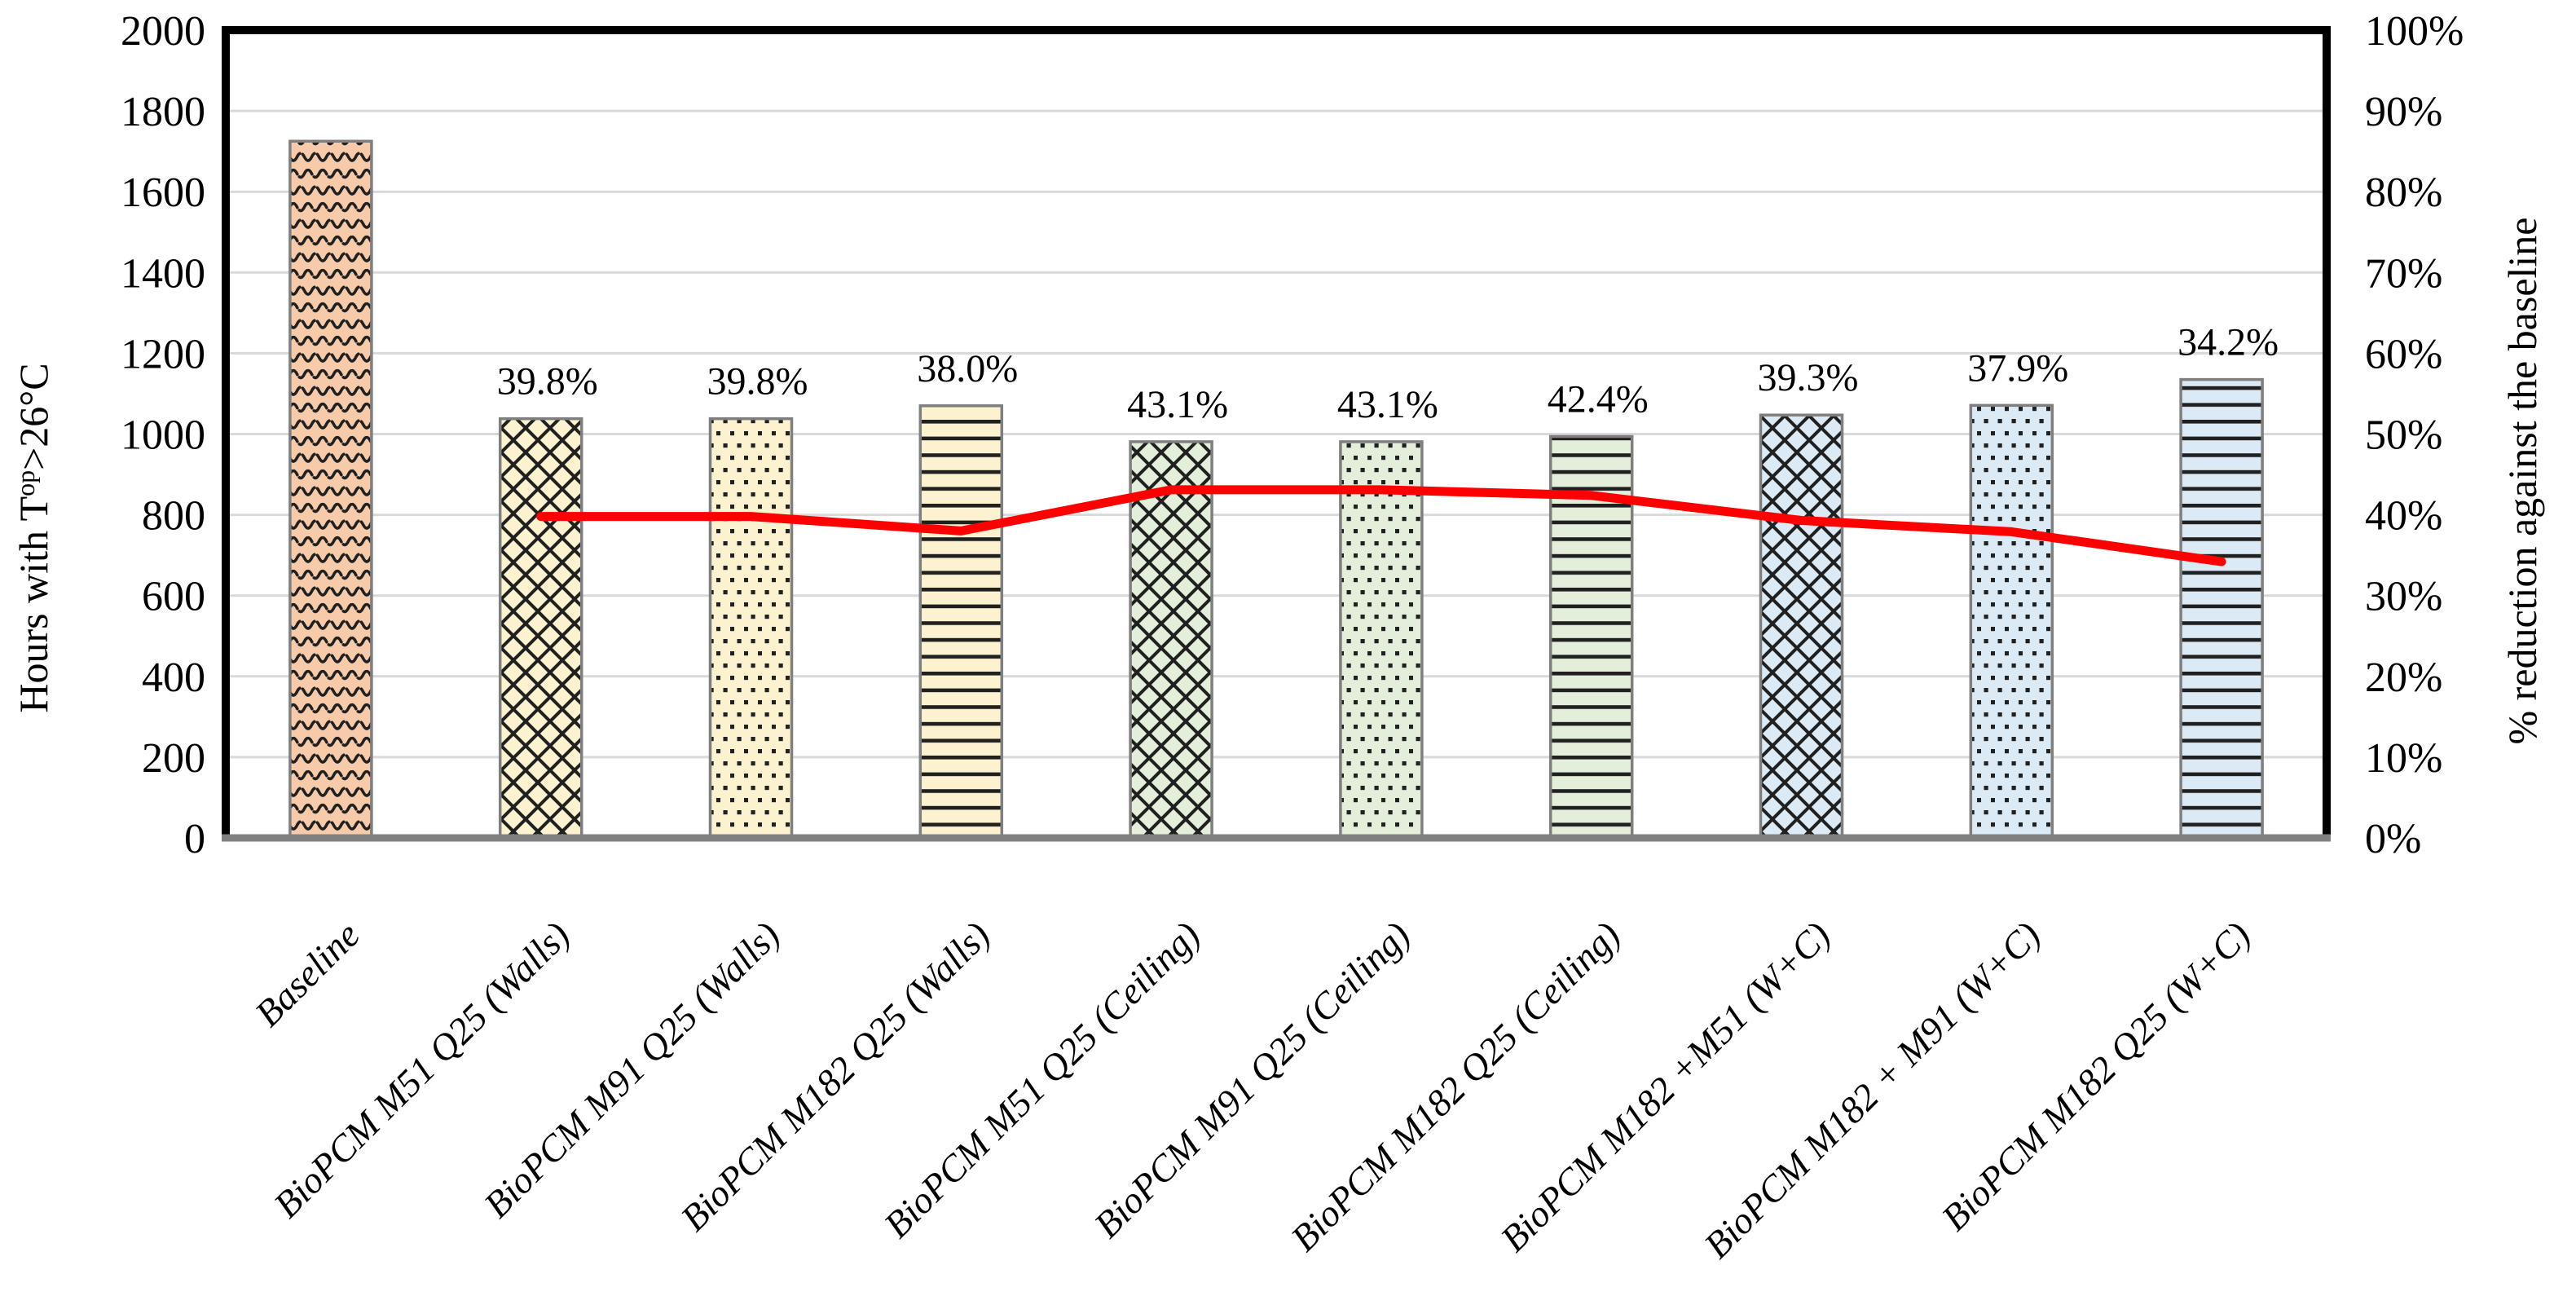 The image size is (2576, 1296). Describe the element at coordinates (968, 368) in the screenshot. I see `data-label-3: 38.0%` at that location.